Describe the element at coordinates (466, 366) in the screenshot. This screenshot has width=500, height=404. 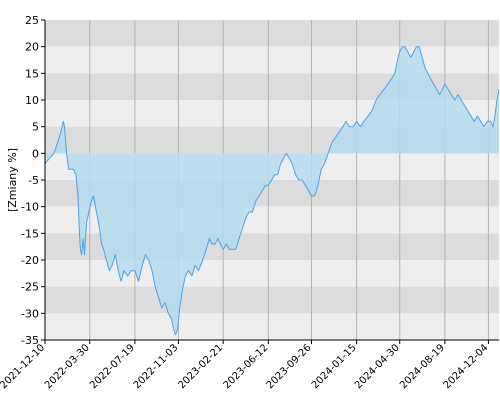
I see `x-tick-label: 2024-12-04` at that location.